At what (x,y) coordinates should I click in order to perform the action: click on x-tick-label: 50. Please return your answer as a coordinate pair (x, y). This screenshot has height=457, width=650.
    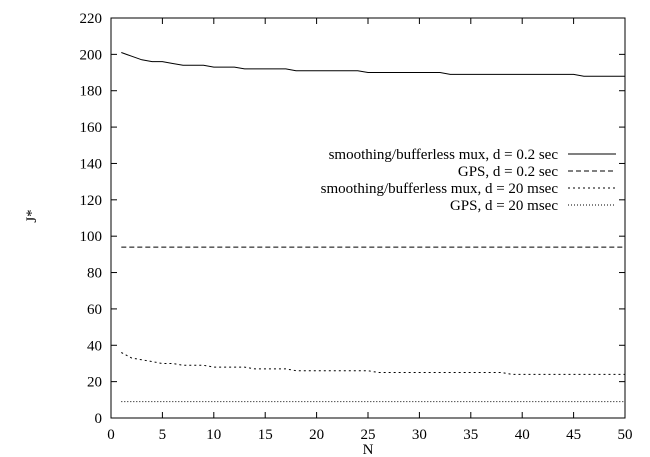
    Looking at the image, I should click on (625, 435).